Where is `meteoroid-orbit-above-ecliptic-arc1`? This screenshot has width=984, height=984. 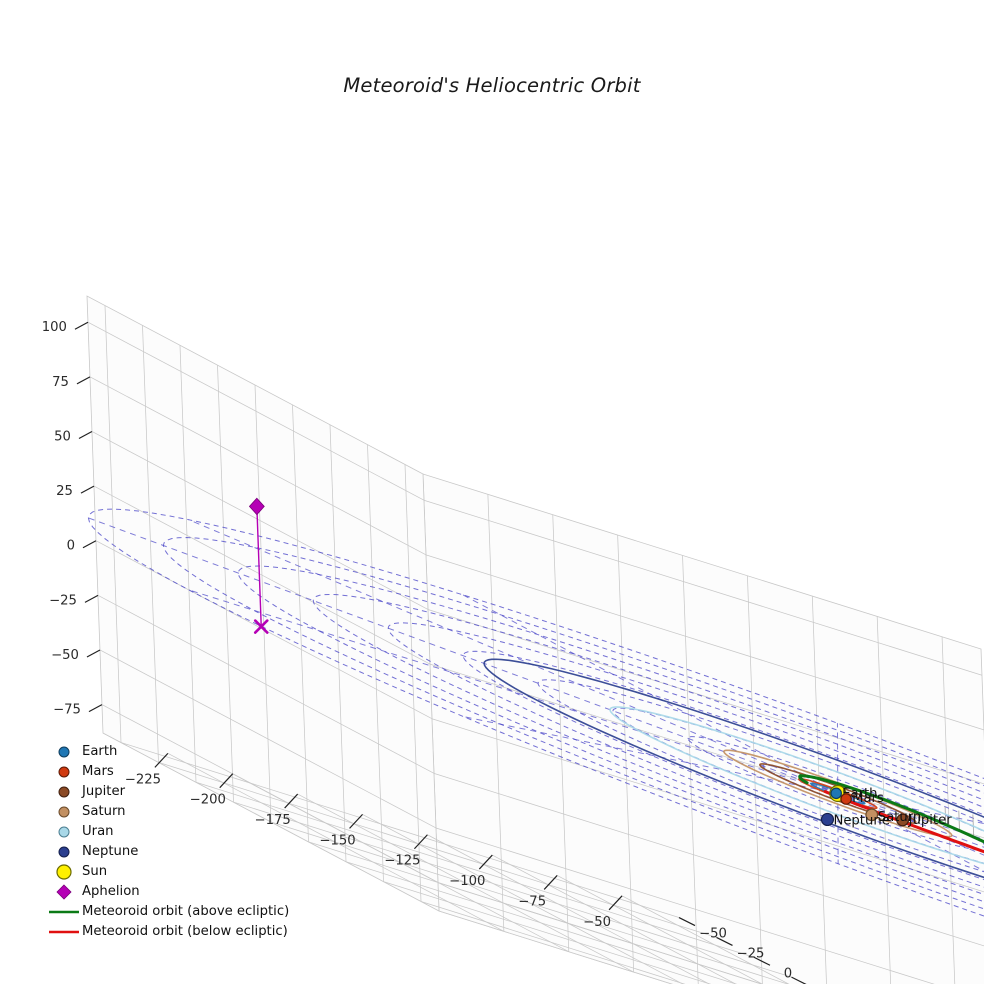 meteoroid-orbit-above-ecliptic-arc1 is located at coordinates (891, 809).